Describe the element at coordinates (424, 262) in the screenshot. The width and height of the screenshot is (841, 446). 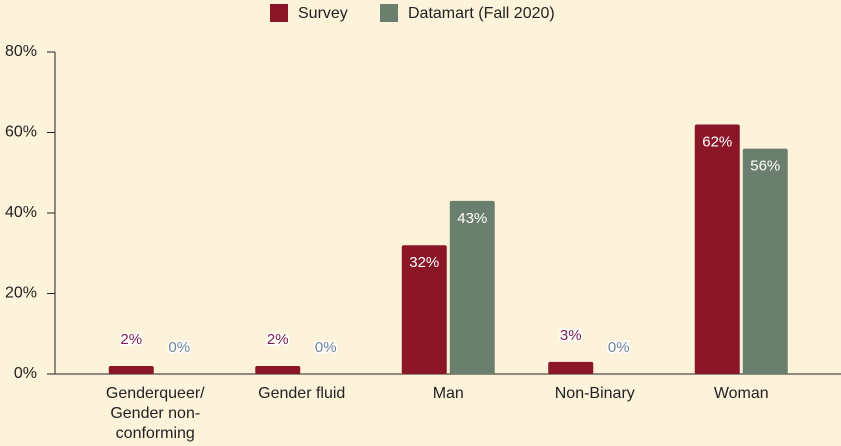
I see `data-label: 32%` at that location.